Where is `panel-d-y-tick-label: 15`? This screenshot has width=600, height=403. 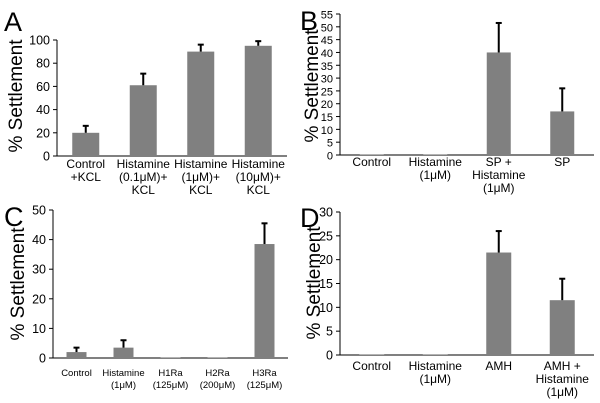 panel-d-y-tick-label: 15 is located at coordinates (326, 284).